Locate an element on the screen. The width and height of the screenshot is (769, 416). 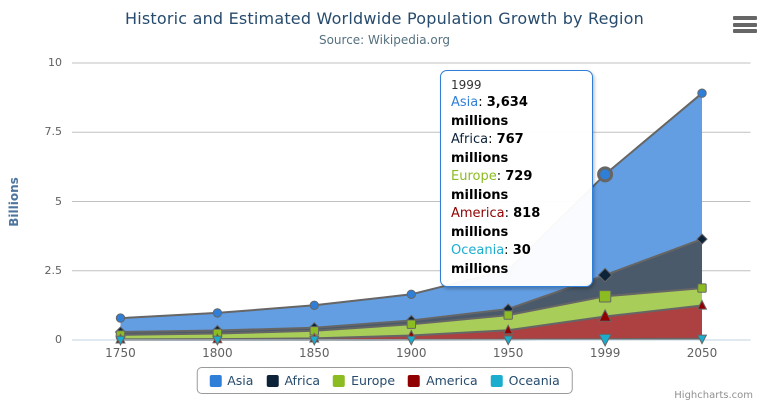
y-axis-label: 5 is located at coordinates (58, 201).